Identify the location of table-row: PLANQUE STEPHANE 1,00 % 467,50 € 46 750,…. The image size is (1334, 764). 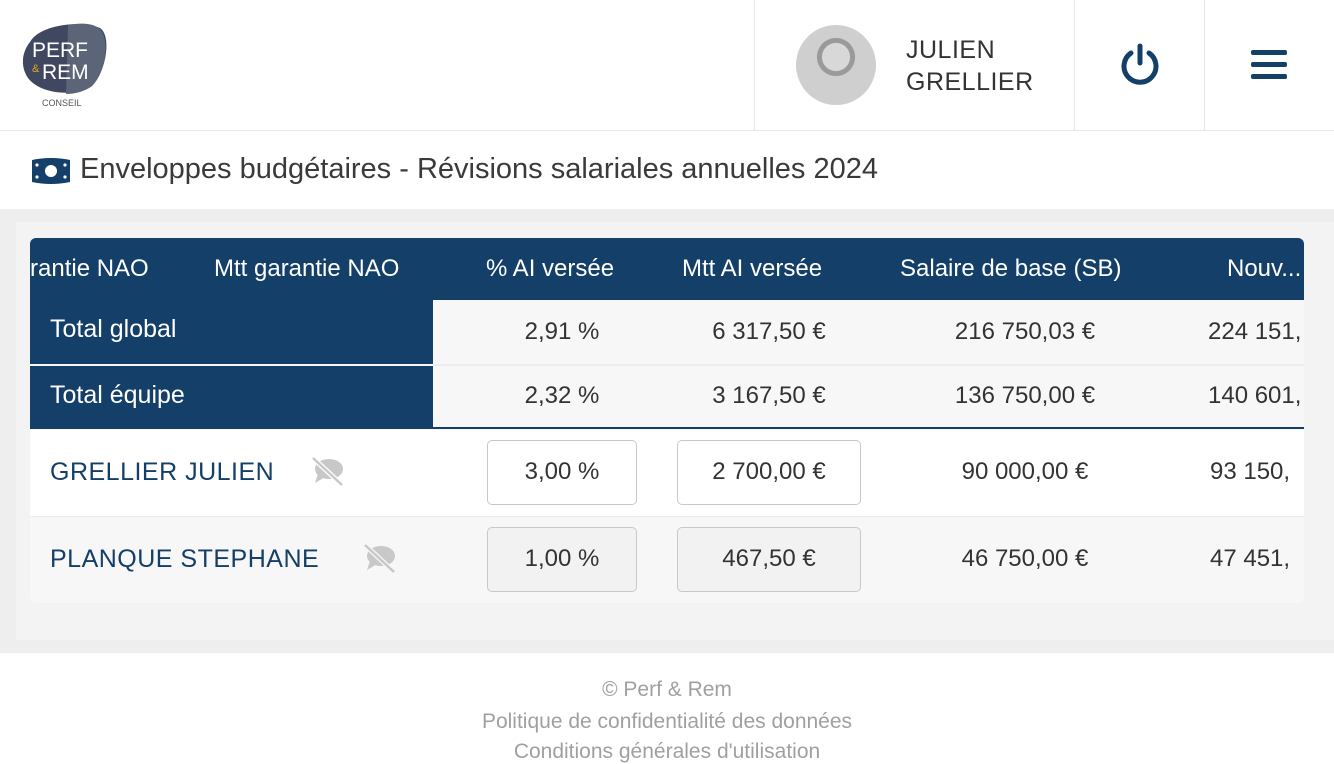
(667, 560).